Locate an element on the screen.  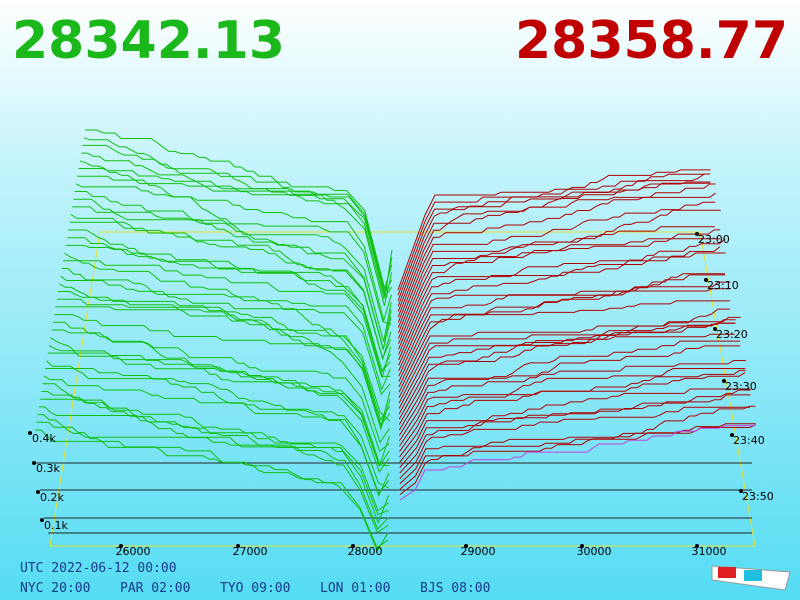
time-label: 23:50 is located at coordinates (758, 496).